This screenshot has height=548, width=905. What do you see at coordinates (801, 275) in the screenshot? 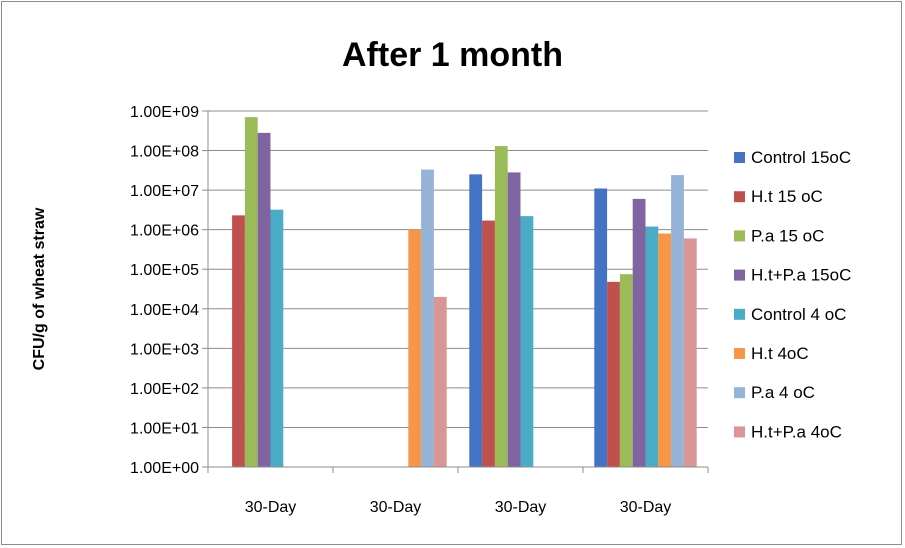
I see `legend-label: H.t+P.a 15oC` at bounding box center [801, 275].